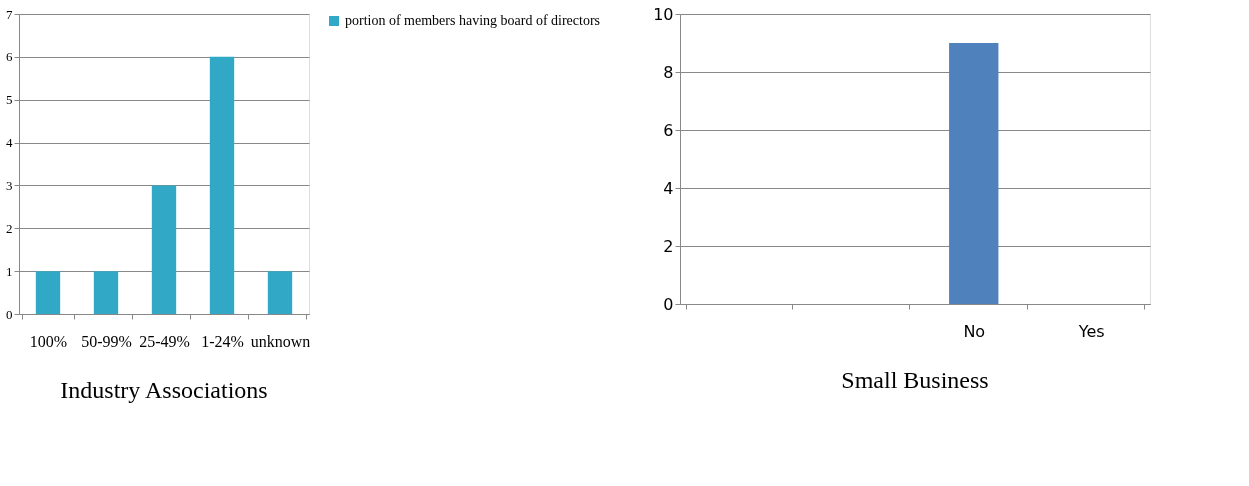 The width and height of the screenshot is (1249, 486). Describe the element at coordinates (473, 20) in the screenshot. I see `legend-label: portion of members having board of directors` at that location.